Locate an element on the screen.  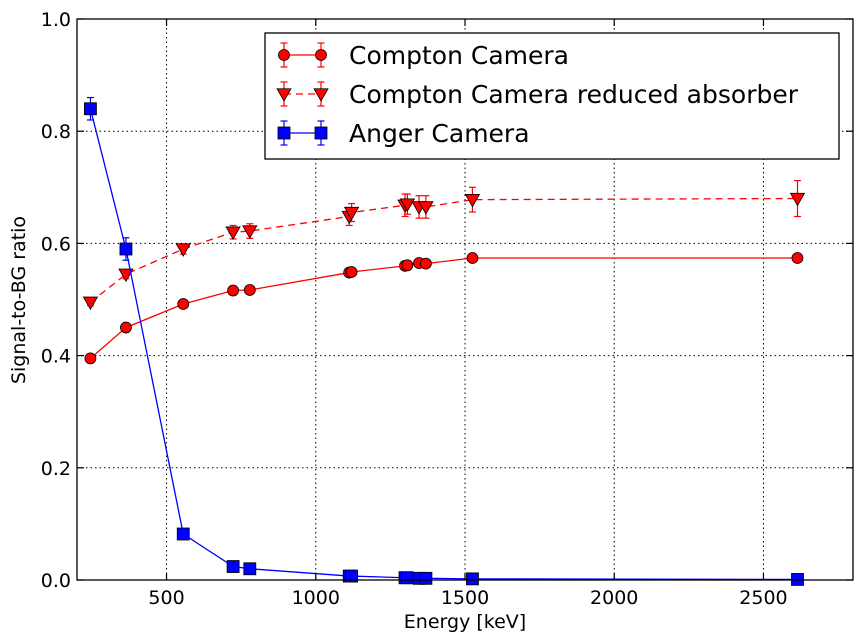
y-tick-label: 1.0 is located at coordinates (56, 20).